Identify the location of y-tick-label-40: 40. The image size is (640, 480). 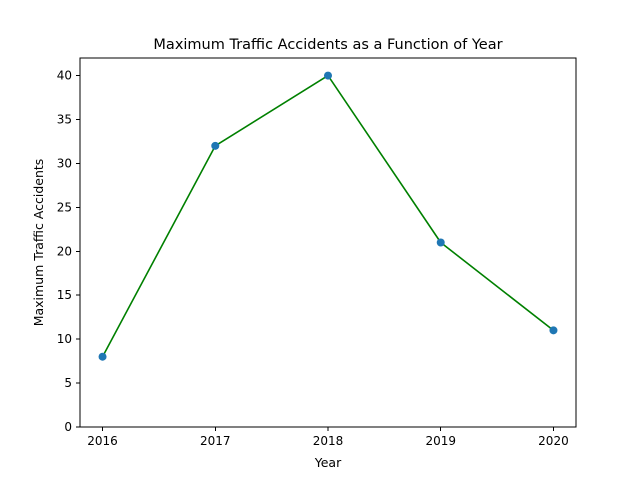
(64, 76).